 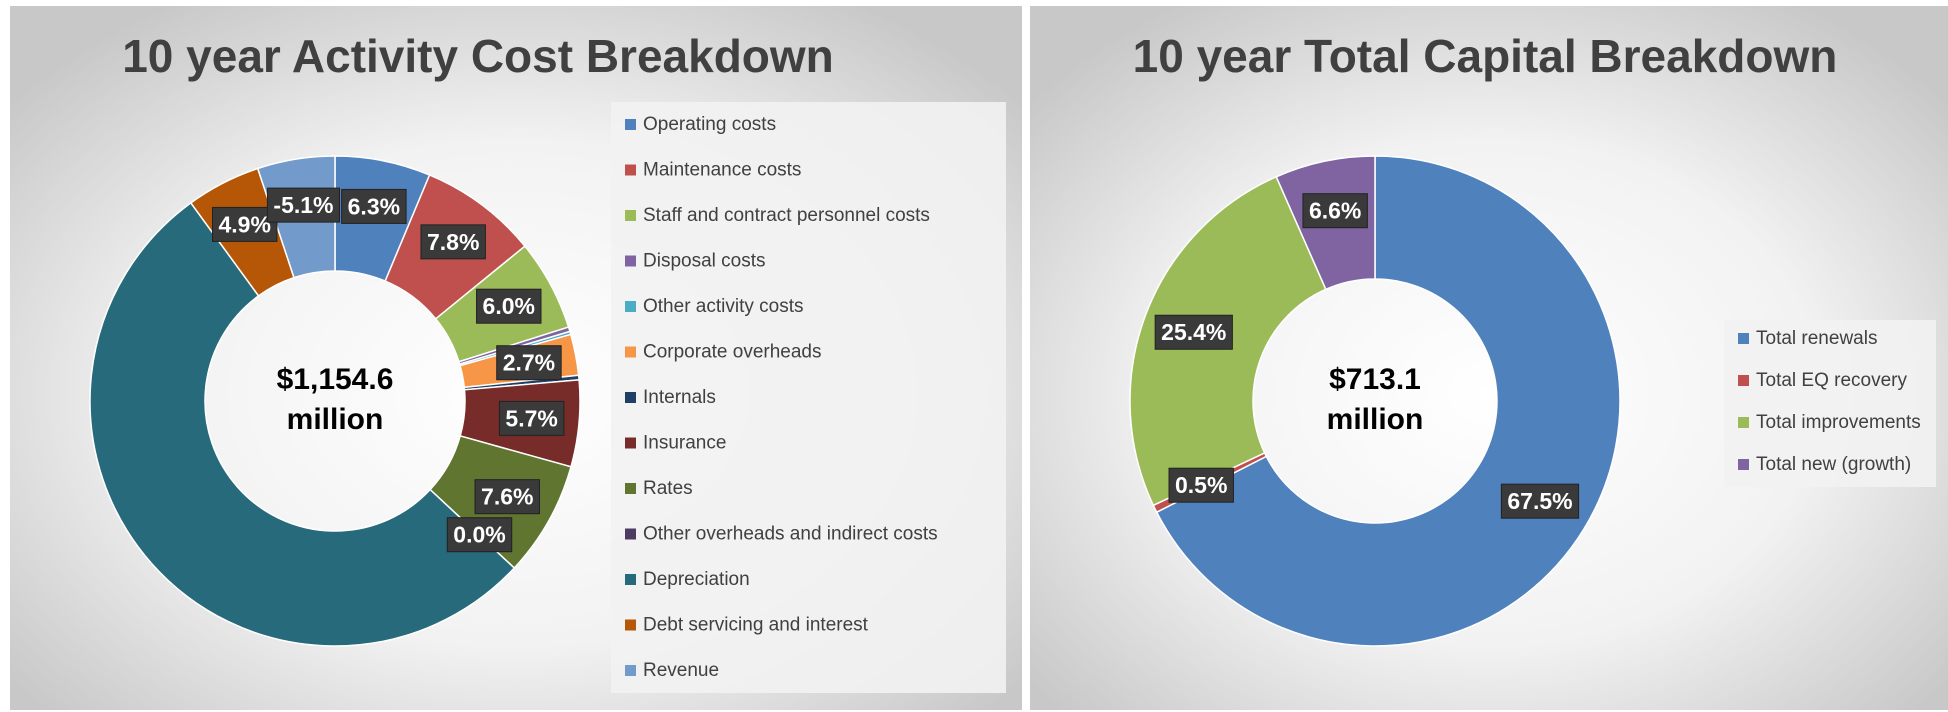 I want to click on chart-title: 10 year Activity Cost Breakdown, so click(x=478, y=56).